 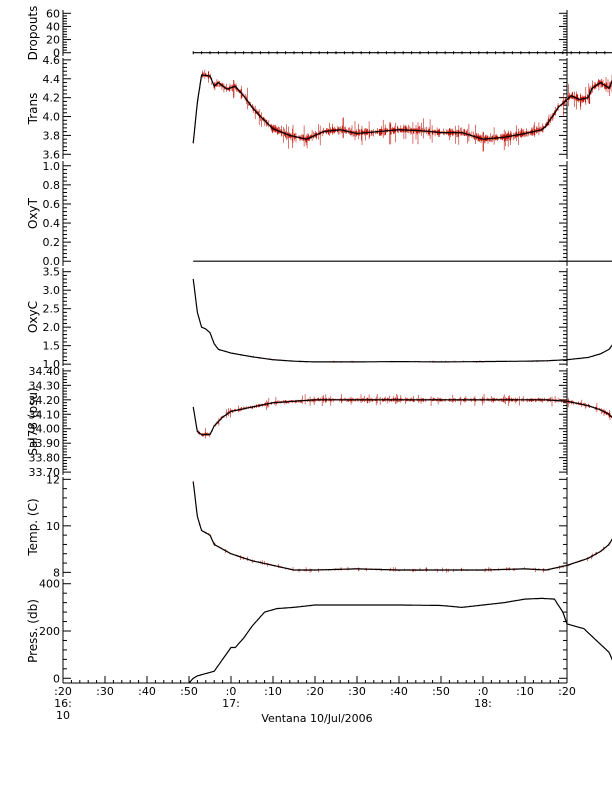 I want to click on y-tick-label: 200, so click(x=49, y=631).